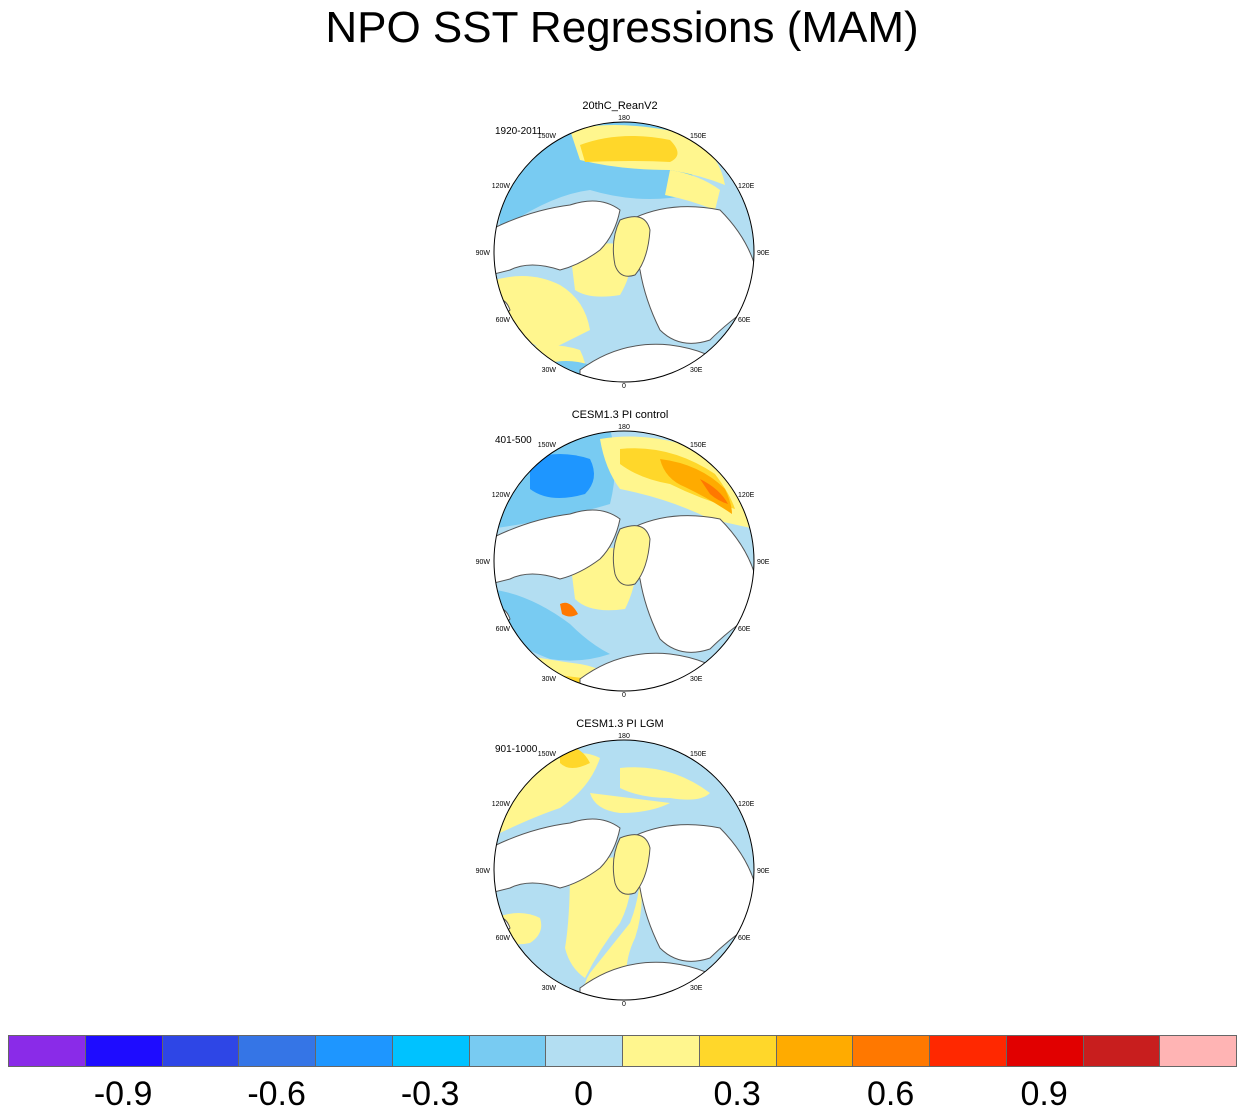 The width and height of the screenshot is (1244, 1116). What do you see at coordinates (513, 440) in the screenshot?
I see `panel-period: 401-500` at bounding box center [513, 440].